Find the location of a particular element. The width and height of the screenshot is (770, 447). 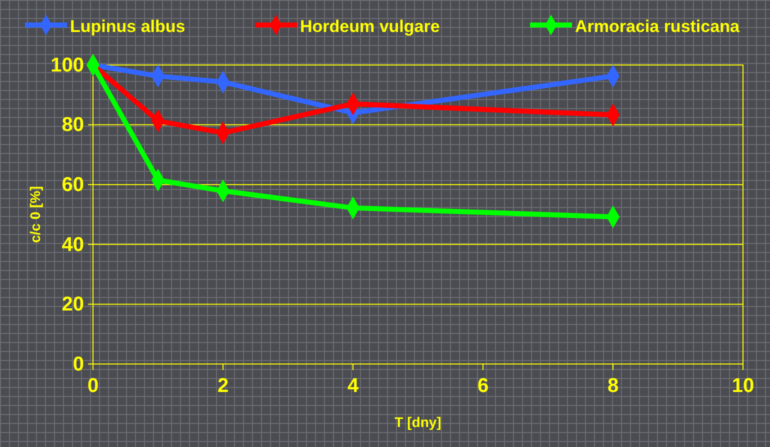

x-tick-label: 4 is located at coordinates (353, 386).